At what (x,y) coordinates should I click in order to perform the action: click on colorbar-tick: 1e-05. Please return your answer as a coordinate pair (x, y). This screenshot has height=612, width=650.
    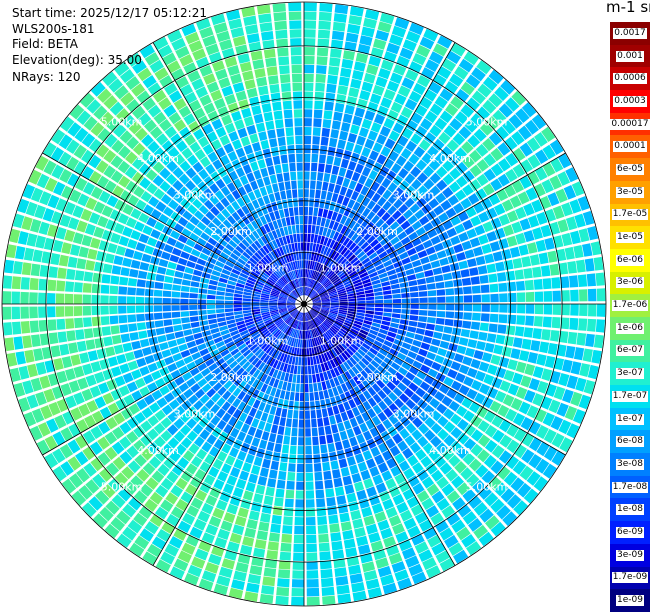
    Looking at the image, I should click on (630, 237).